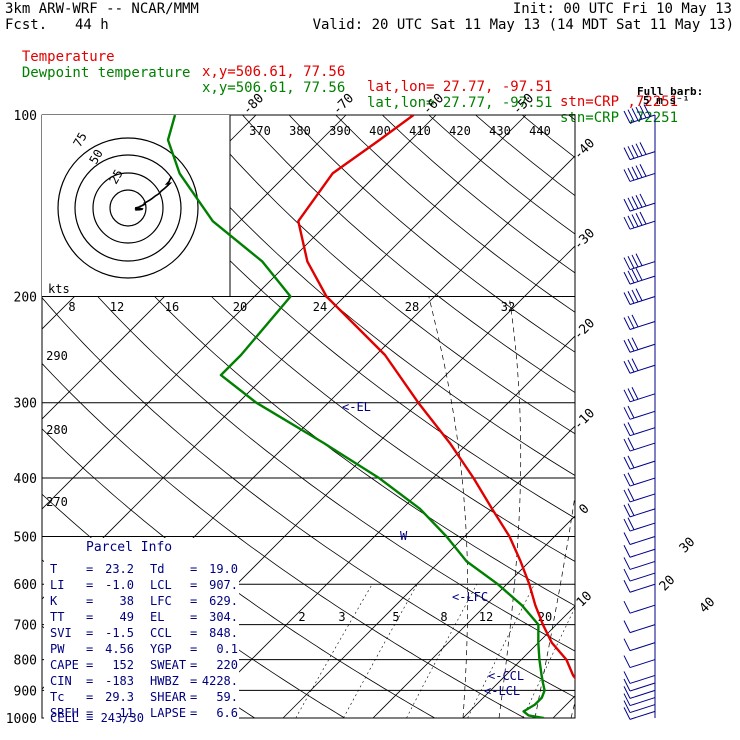 The height and width of the screenshot is (740, 740). I want to click on hodograph-ring-label: 50, so click(95, 157).